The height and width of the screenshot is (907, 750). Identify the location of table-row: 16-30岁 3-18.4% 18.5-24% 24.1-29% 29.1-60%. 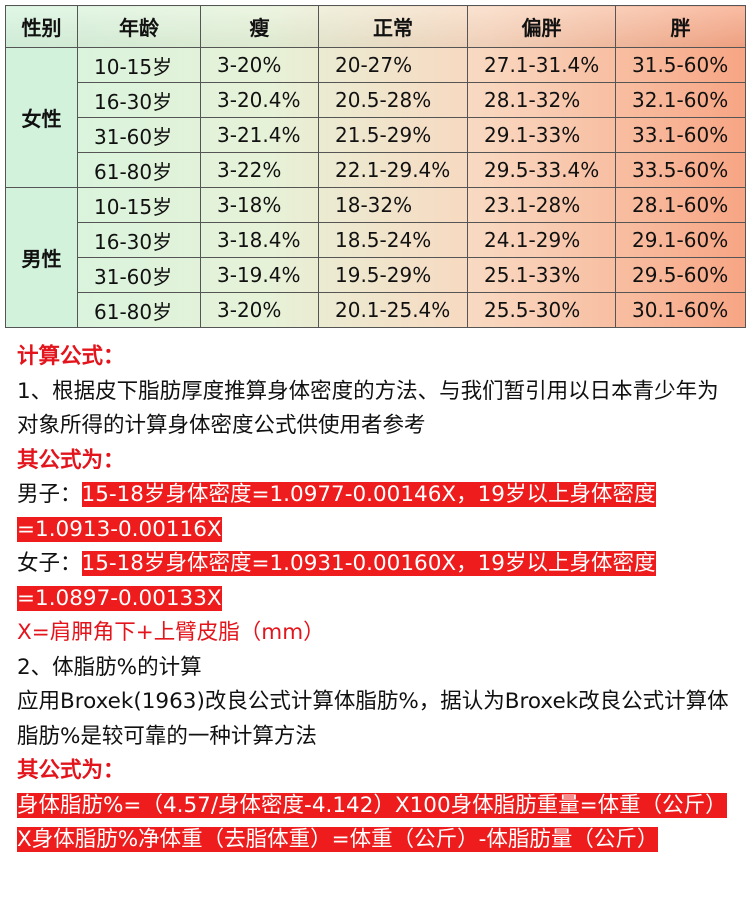
(376, 240).